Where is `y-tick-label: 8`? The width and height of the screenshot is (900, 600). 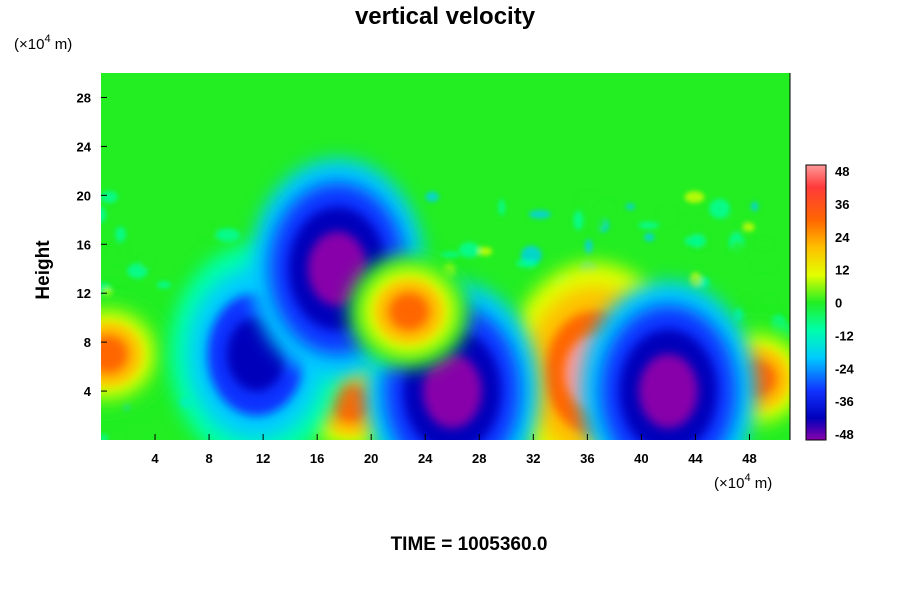
y-tick-label: 8 is located at coordinates (87, 342).